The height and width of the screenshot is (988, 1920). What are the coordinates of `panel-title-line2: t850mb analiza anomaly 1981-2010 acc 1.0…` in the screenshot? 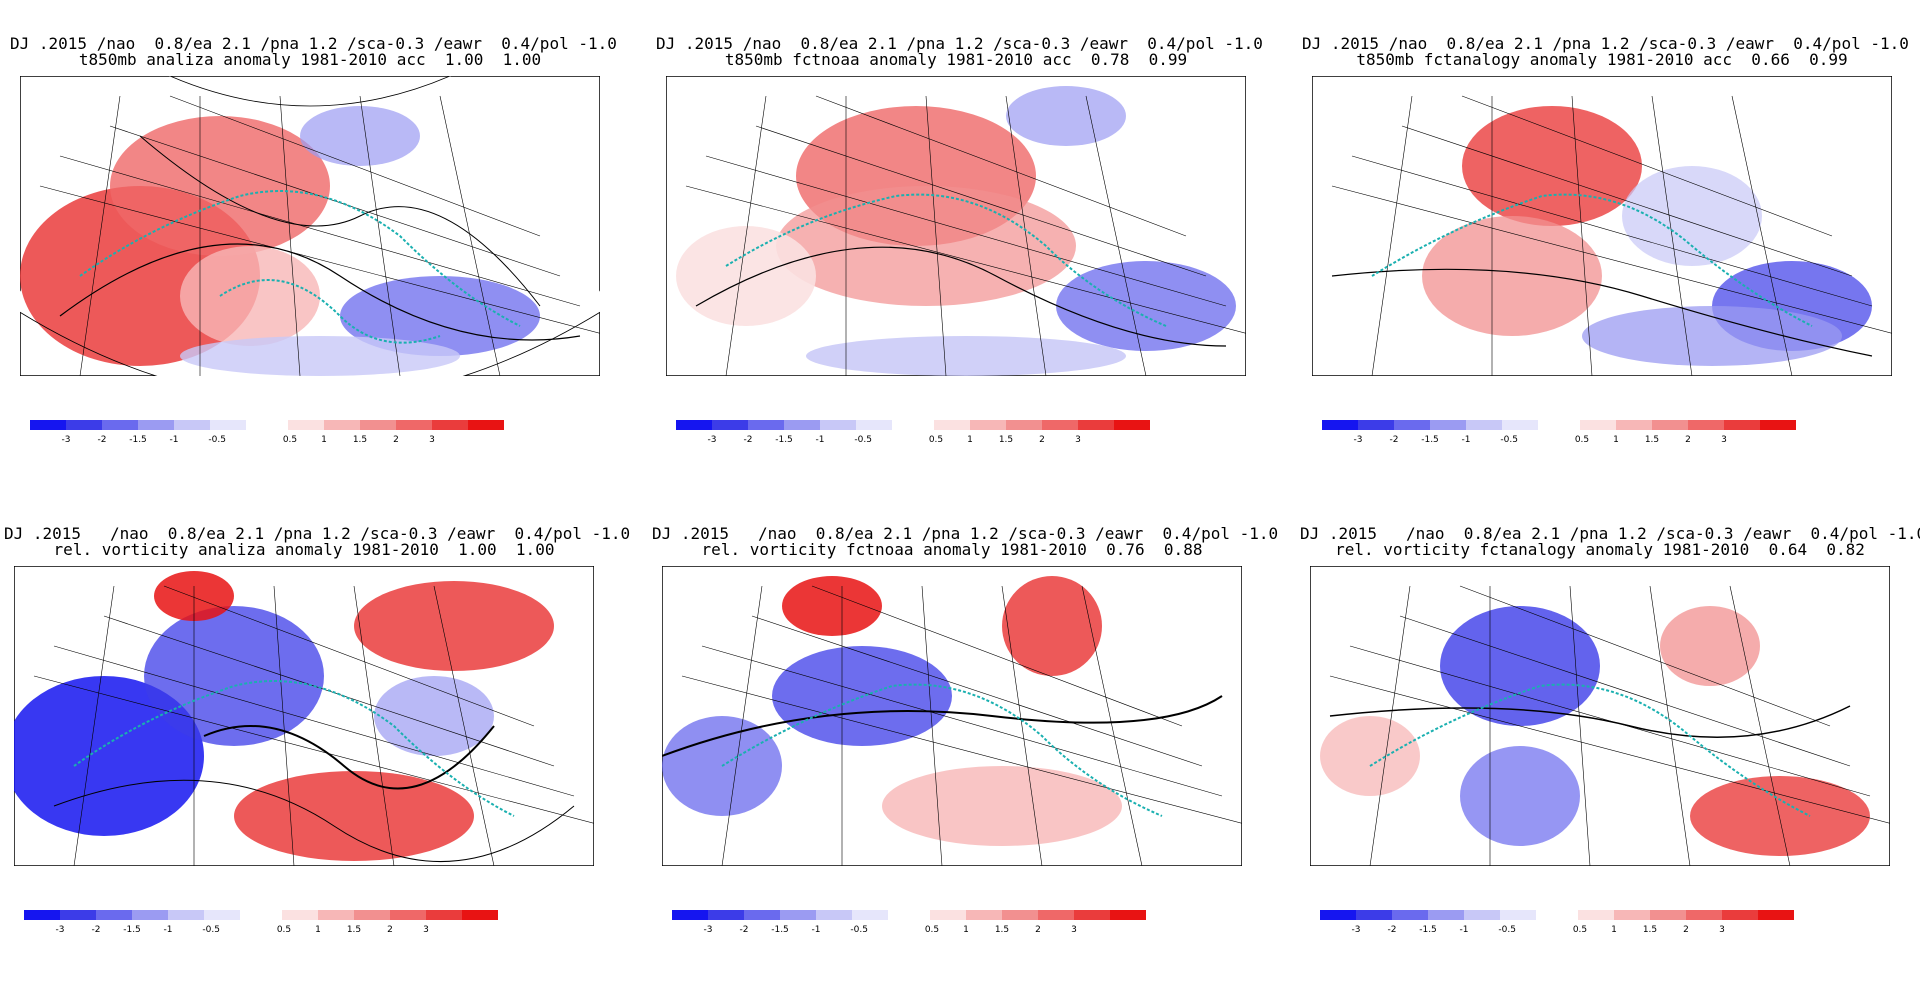 It's located at (310, 59).